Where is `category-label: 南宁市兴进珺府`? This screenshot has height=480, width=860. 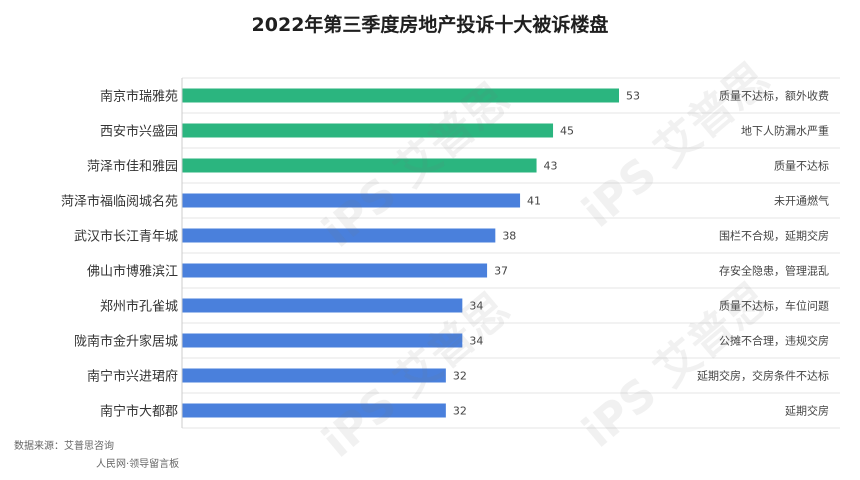
category-label: 南宁市兴进珺府 is located at coordinates (132, 377).